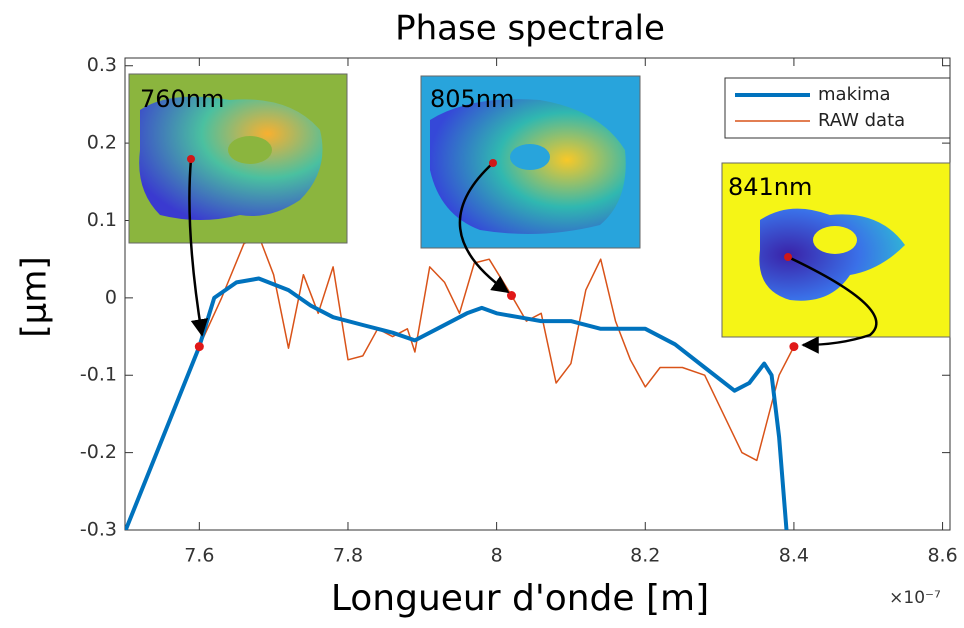 The height and width of the screenshot is (628, 964). Describe the element at coordinates (98, 375) in the screenshot. I see `y-tick-label: -0.1` at that location.